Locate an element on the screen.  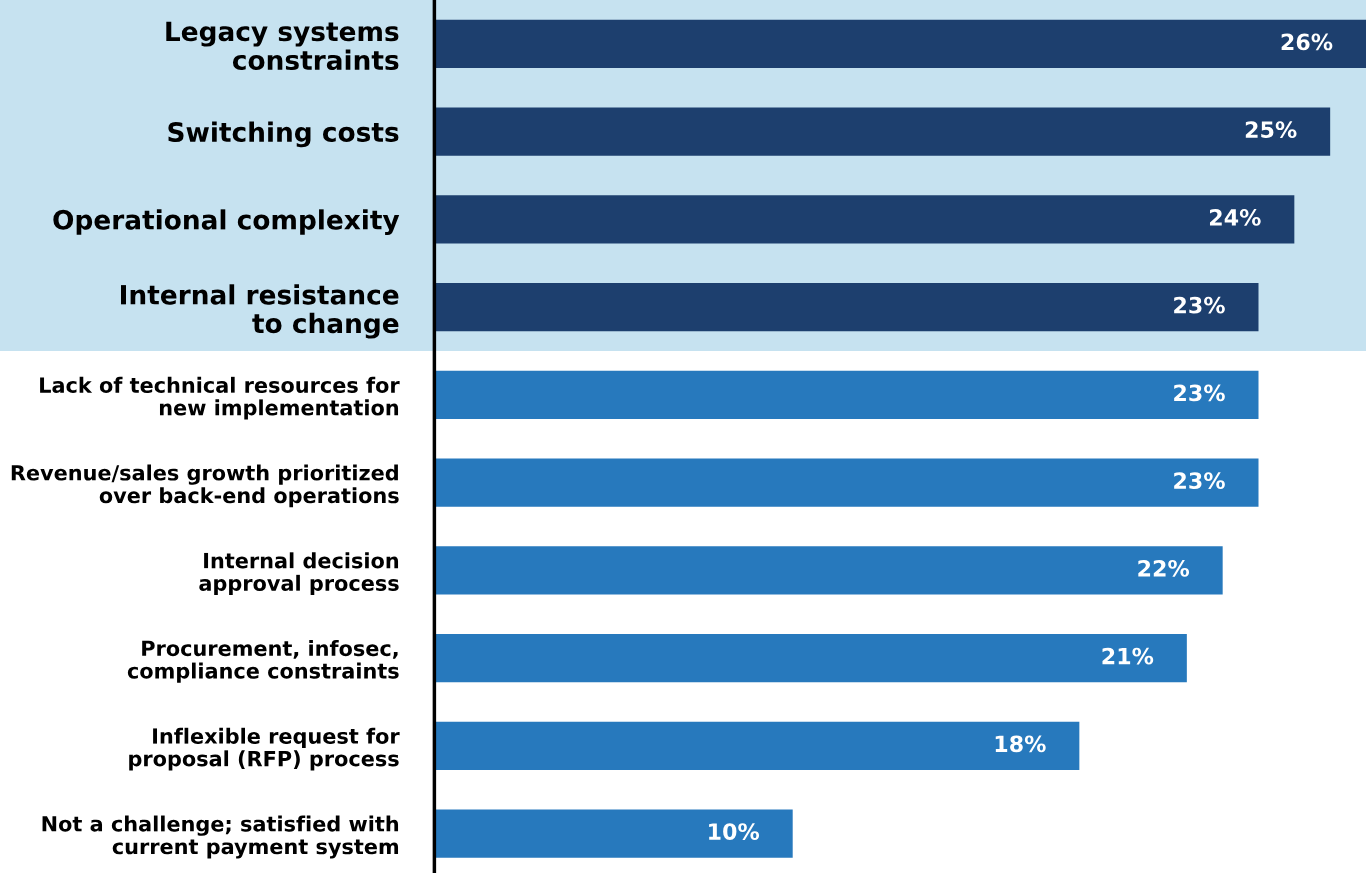
data-label: 10% is located at coordinates (734, 831).